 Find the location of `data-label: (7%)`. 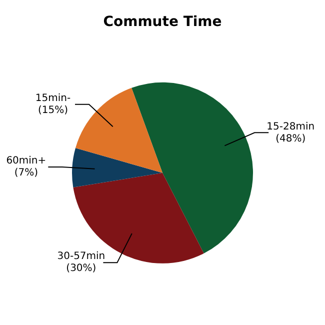

data-label: (7%) is located at coordinates (26, 173).